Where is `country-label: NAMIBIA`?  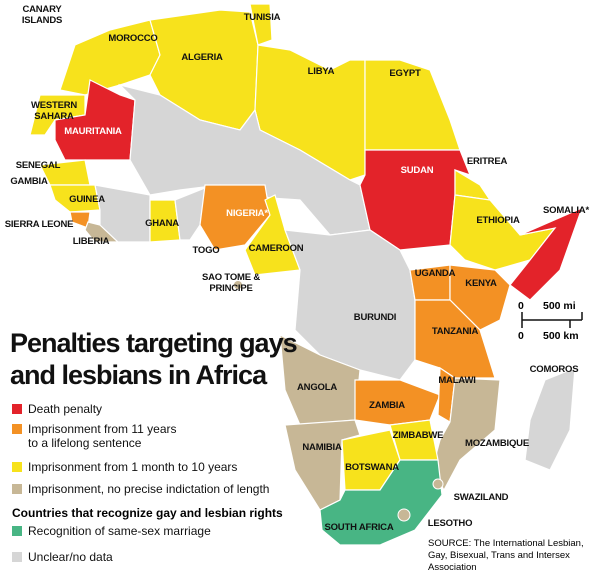 country-label: NAMIBIA is located at coordinates (322, 447).